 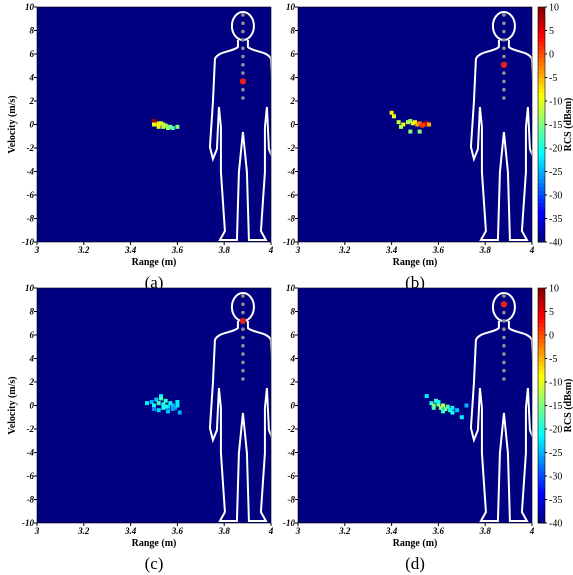 I want to click on y-axis-label: Velocity (m/s), so click(x=12, y=405).